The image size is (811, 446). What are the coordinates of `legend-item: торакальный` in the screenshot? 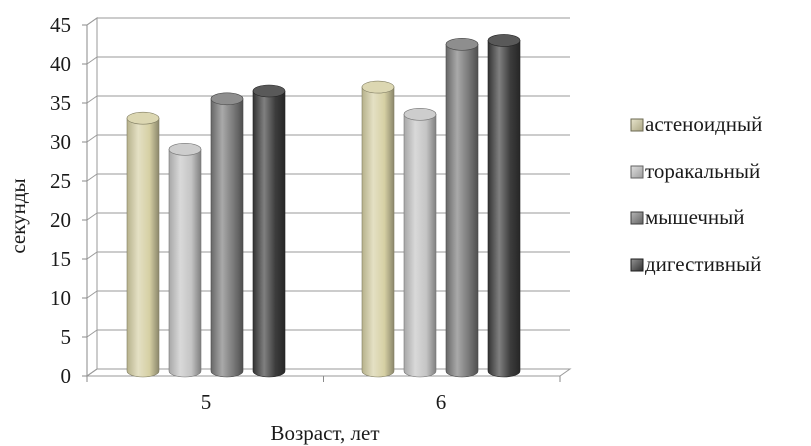 It's located at (695, 171).